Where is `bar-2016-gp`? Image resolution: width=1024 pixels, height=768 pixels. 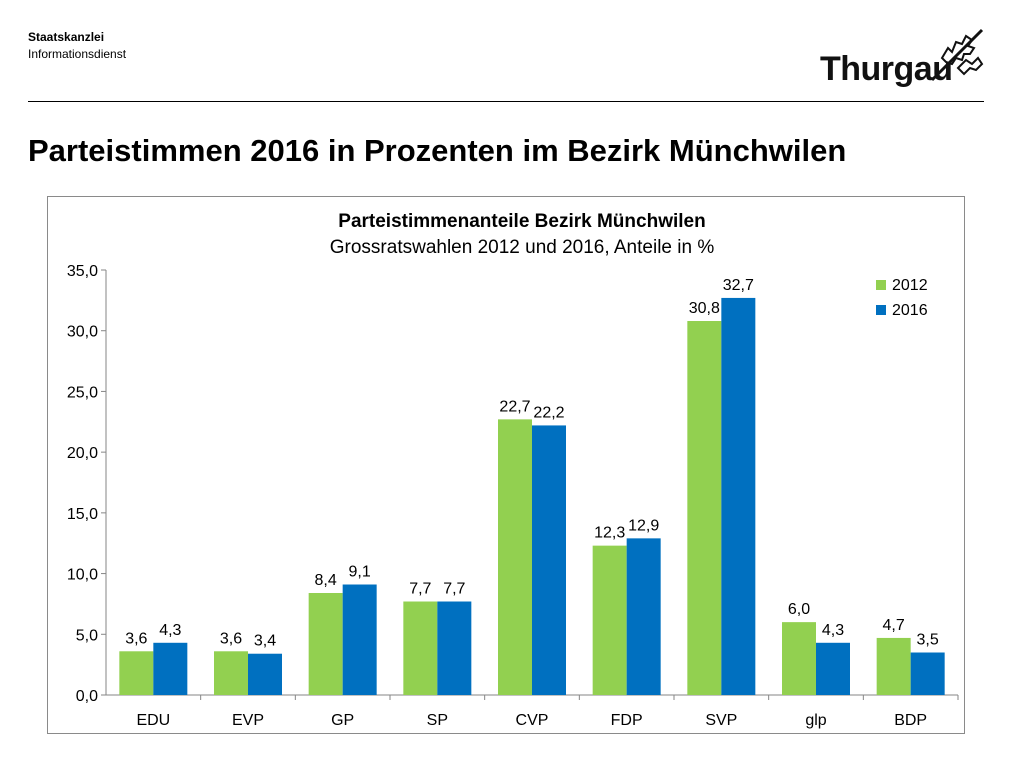
bar-2016-gp is located at coordinates (359, 639).